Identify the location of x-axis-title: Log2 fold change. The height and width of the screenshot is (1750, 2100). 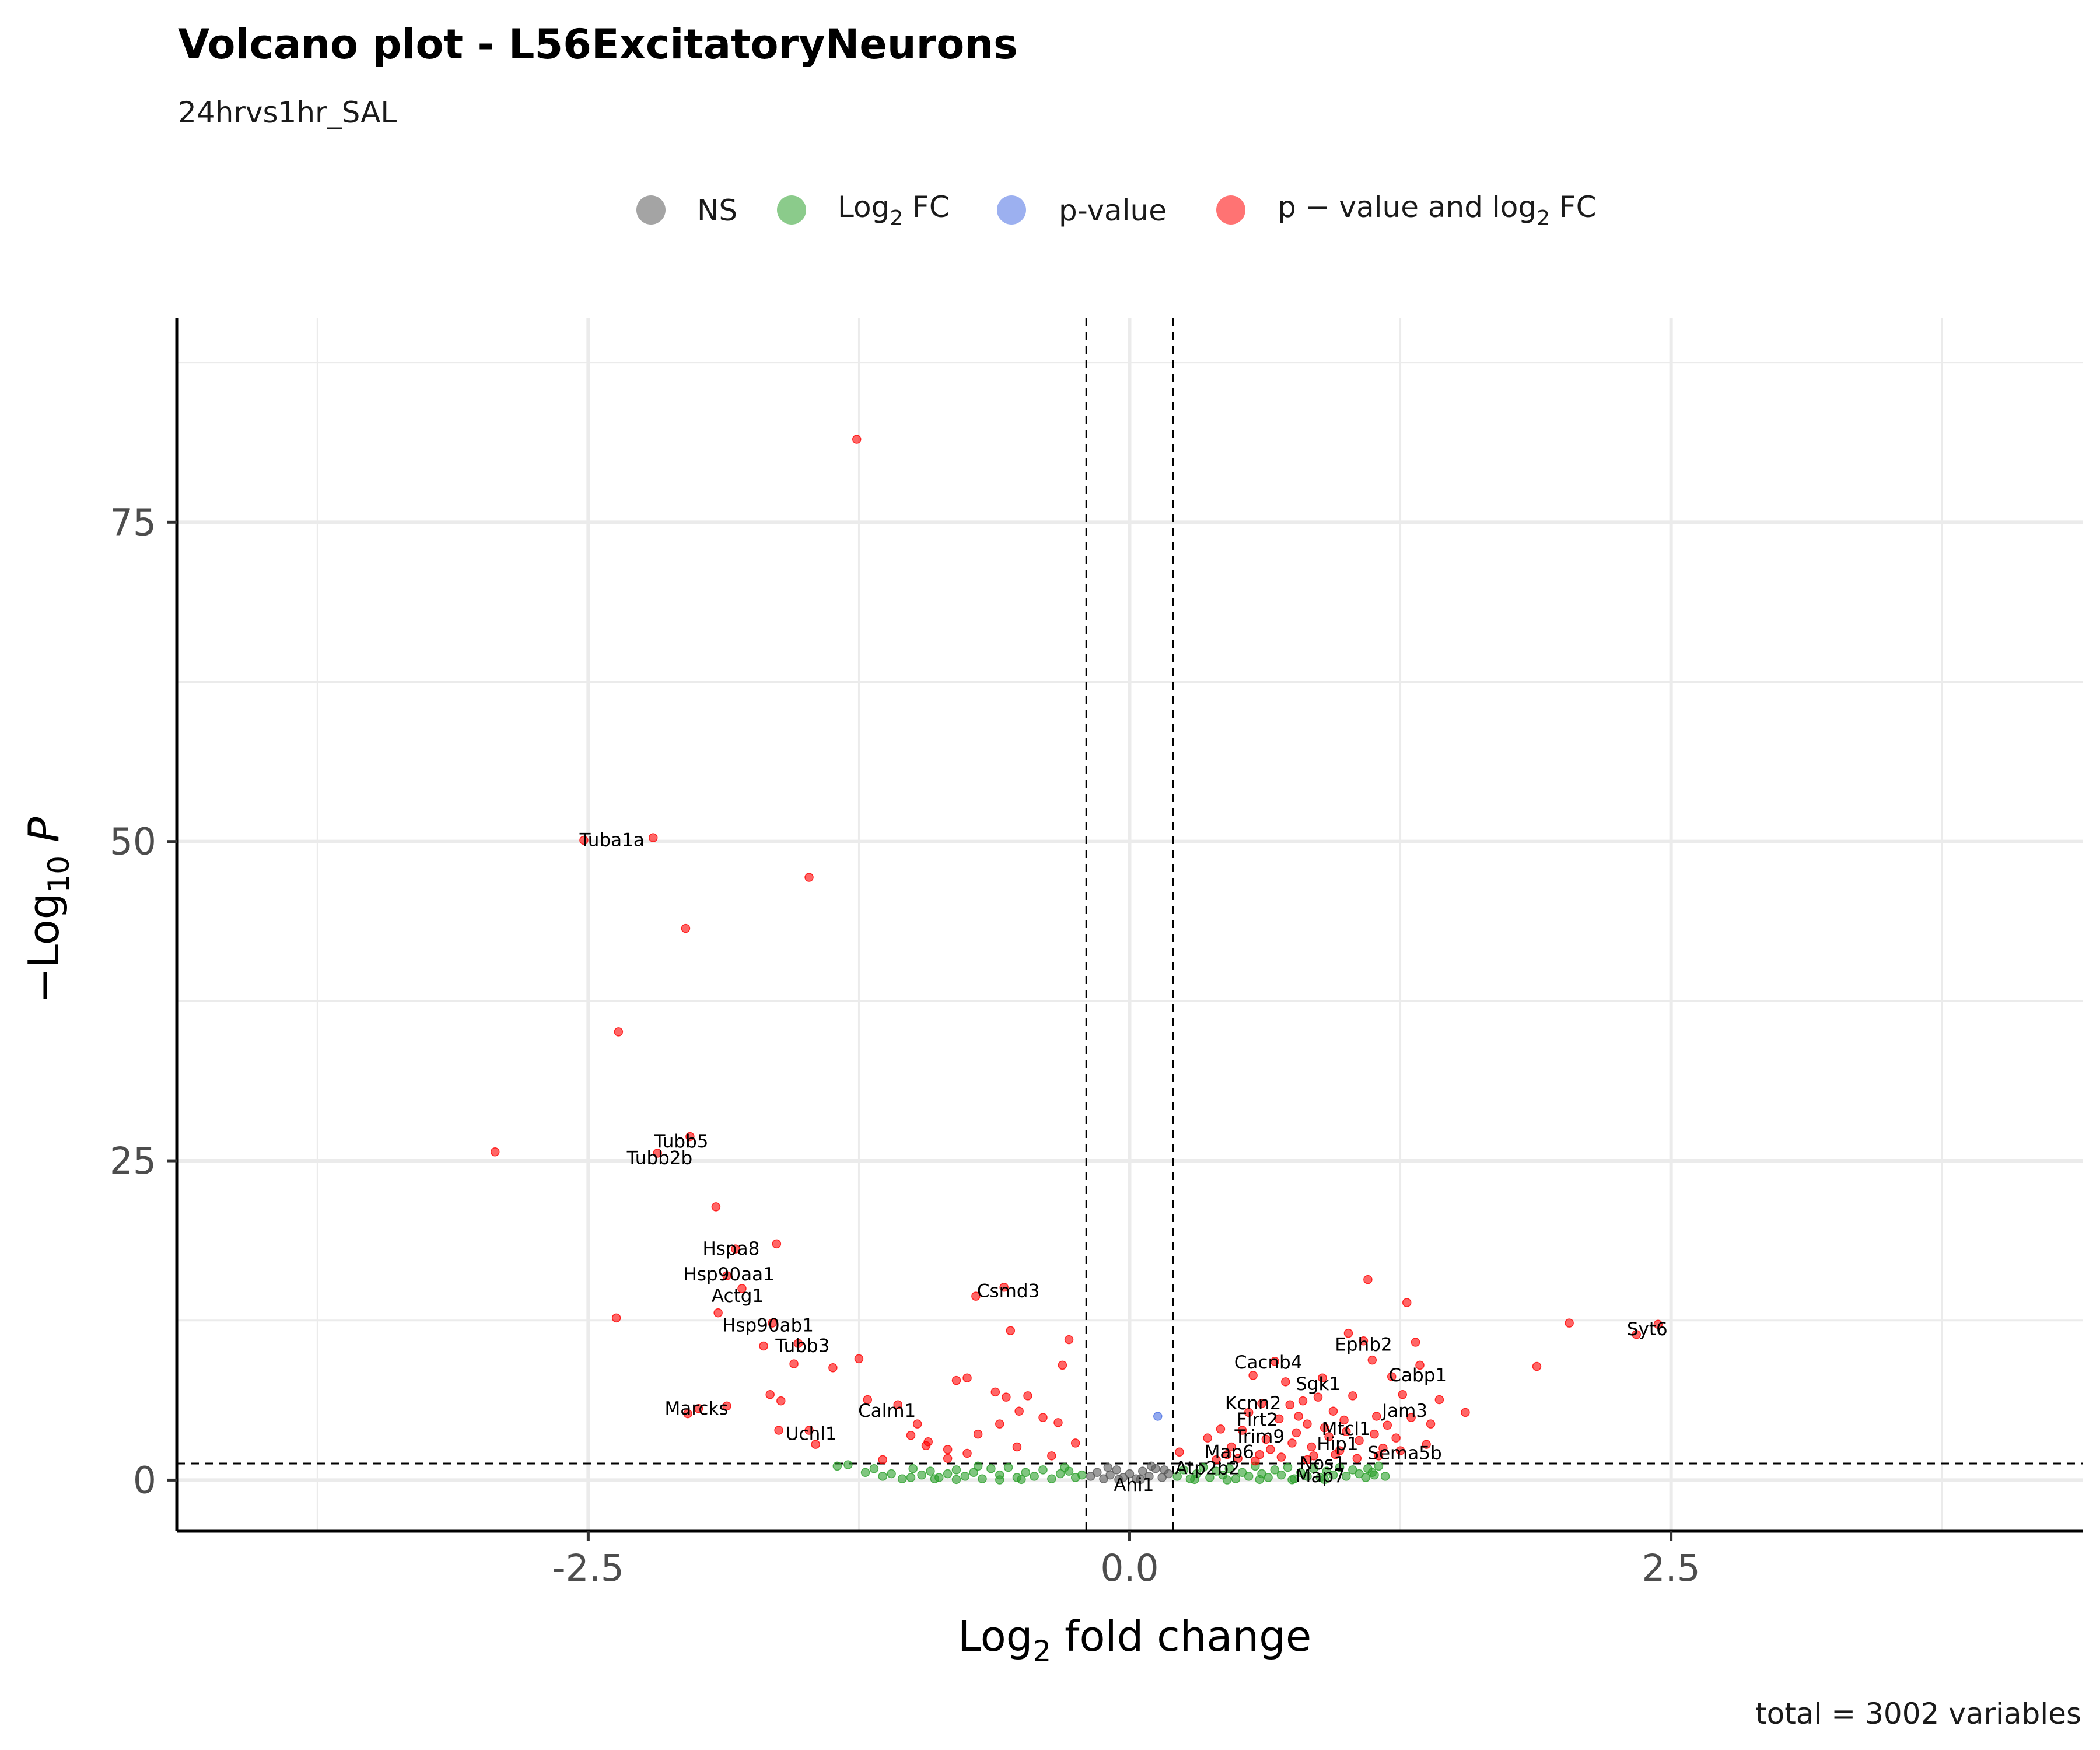
(1134, 1640).